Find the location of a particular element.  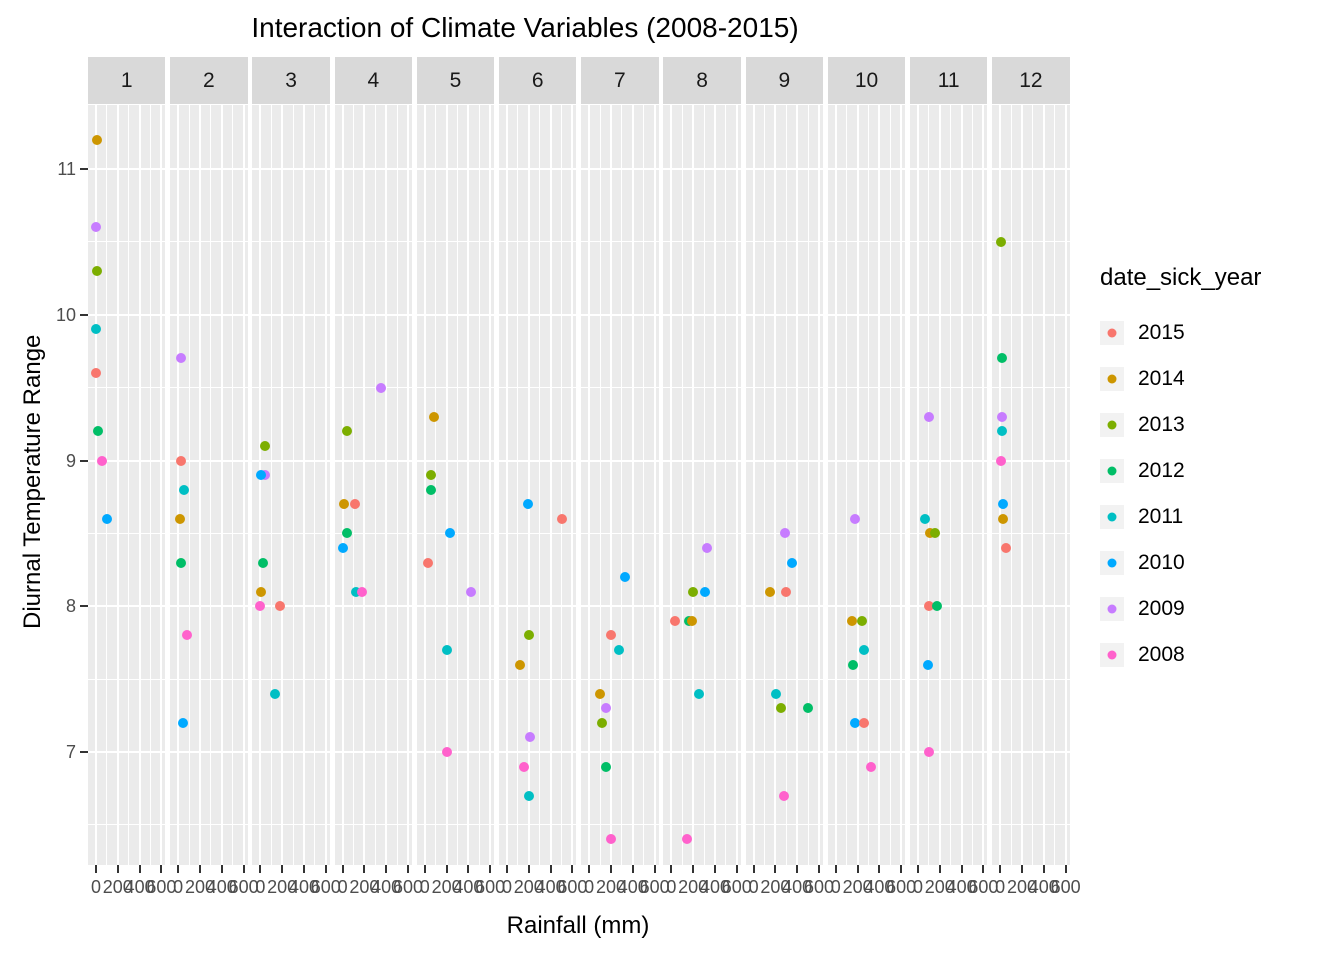

data-point-month-9-year-2014 is located at coordinates (769, 591).